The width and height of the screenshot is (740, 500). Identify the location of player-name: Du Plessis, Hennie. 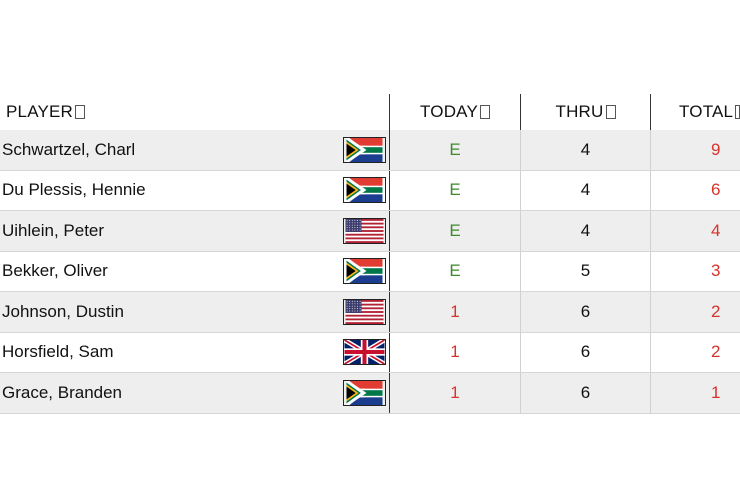
(74, 190).